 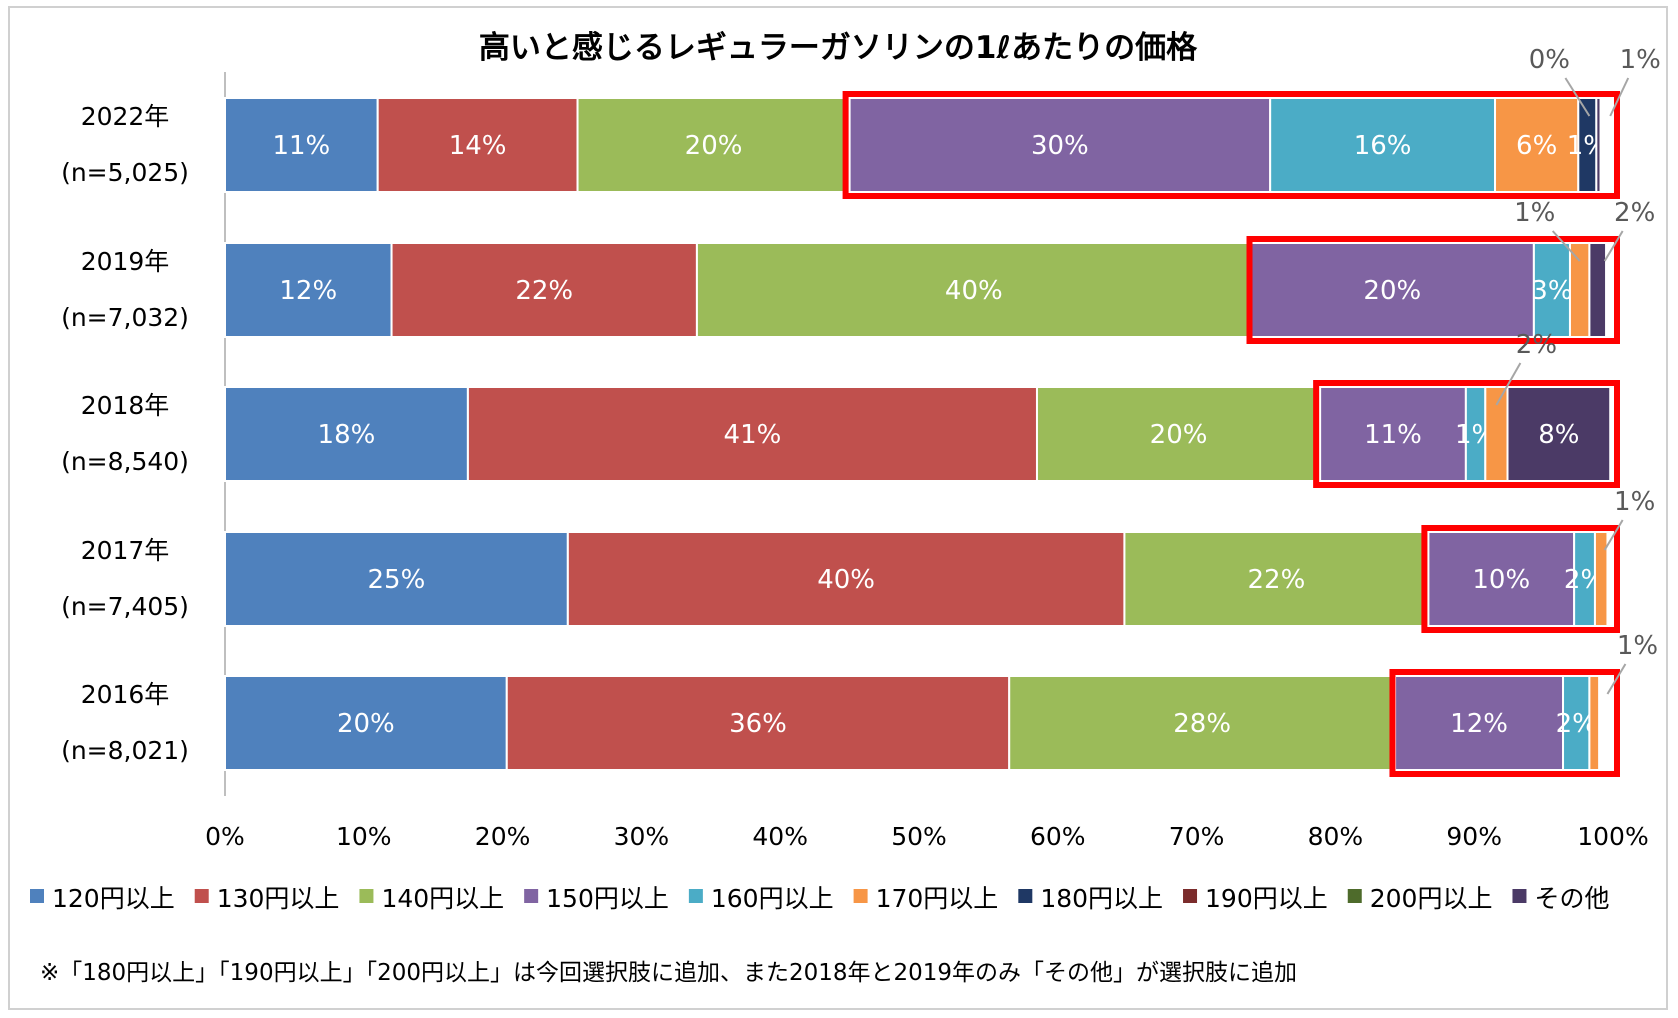 I want to click on segment-data-label: 41%, so click(x=753, y=435).